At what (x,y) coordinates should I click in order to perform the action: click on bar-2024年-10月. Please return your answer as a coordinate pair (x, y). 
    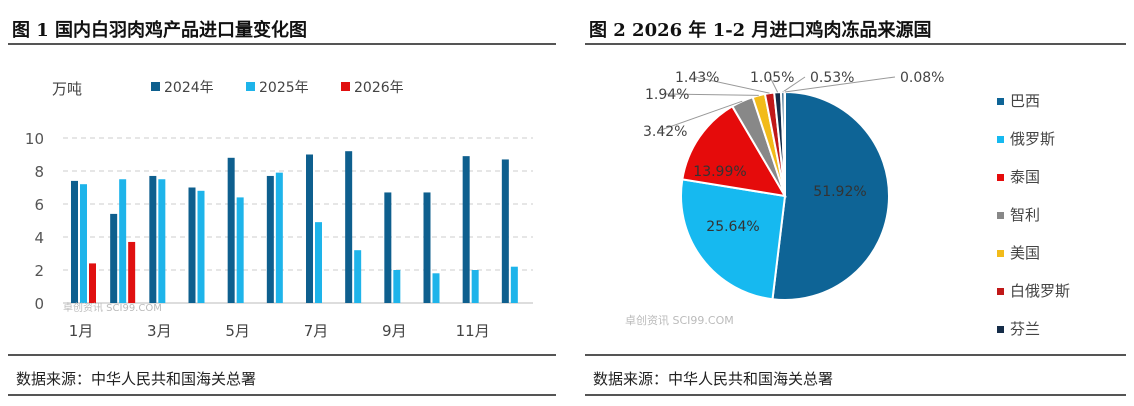
    Looking at the image, I should click on (427, 247).